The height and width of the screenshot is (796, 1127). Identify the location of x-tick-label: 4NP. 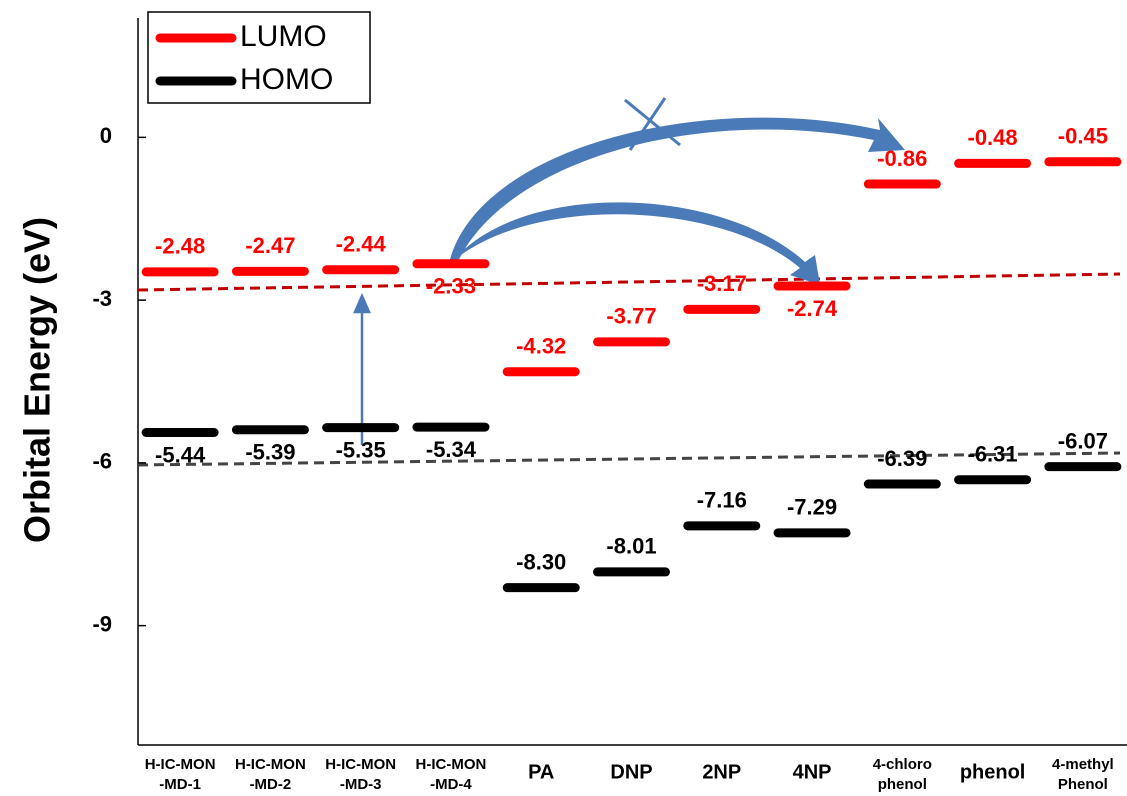
(812, 772).